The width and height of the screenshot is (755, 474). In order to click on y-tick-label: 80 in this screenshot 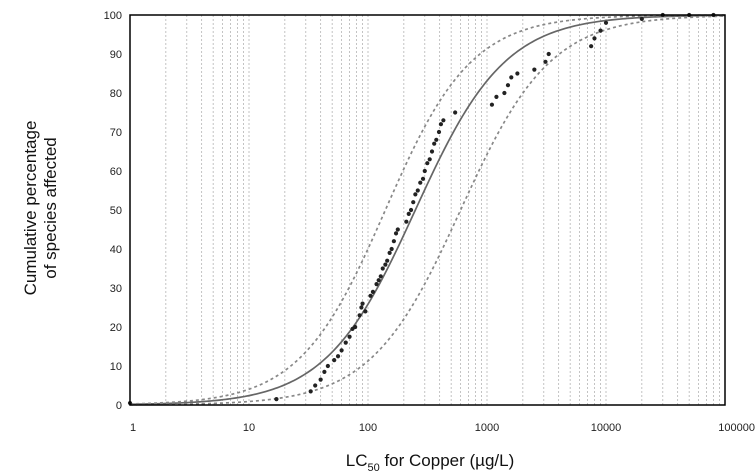, I will do `click(116, 94)`.